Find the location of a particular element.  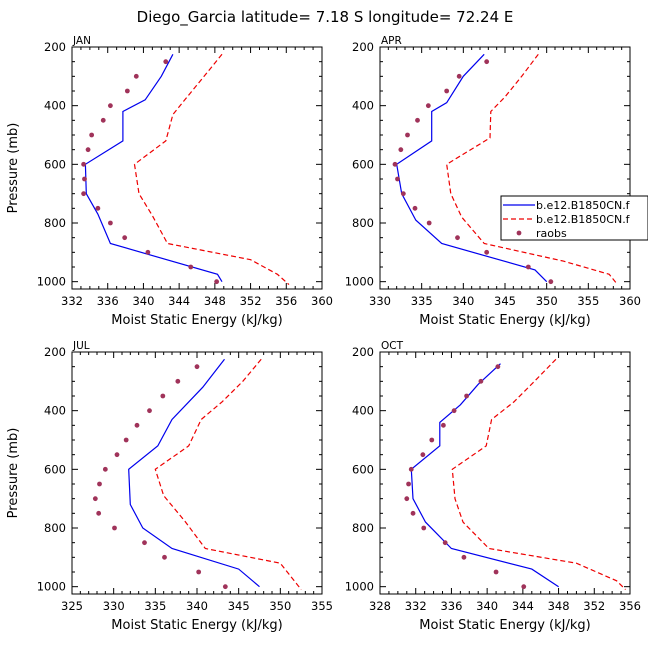

legend-label: b.e12.B1850CN.f is located at coordinates (583, 219).